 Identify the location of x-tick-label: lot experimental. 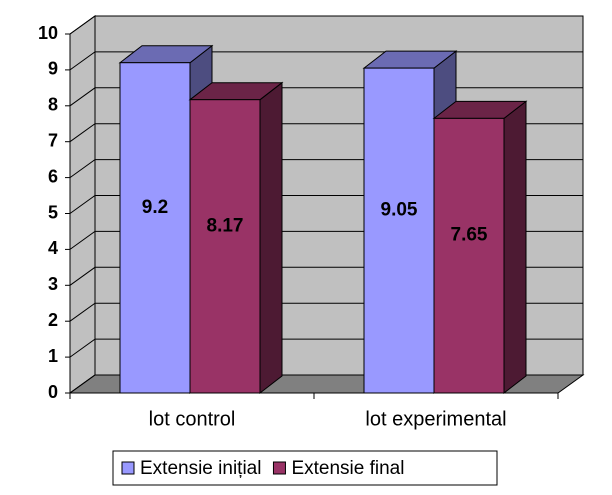
(435, 419).